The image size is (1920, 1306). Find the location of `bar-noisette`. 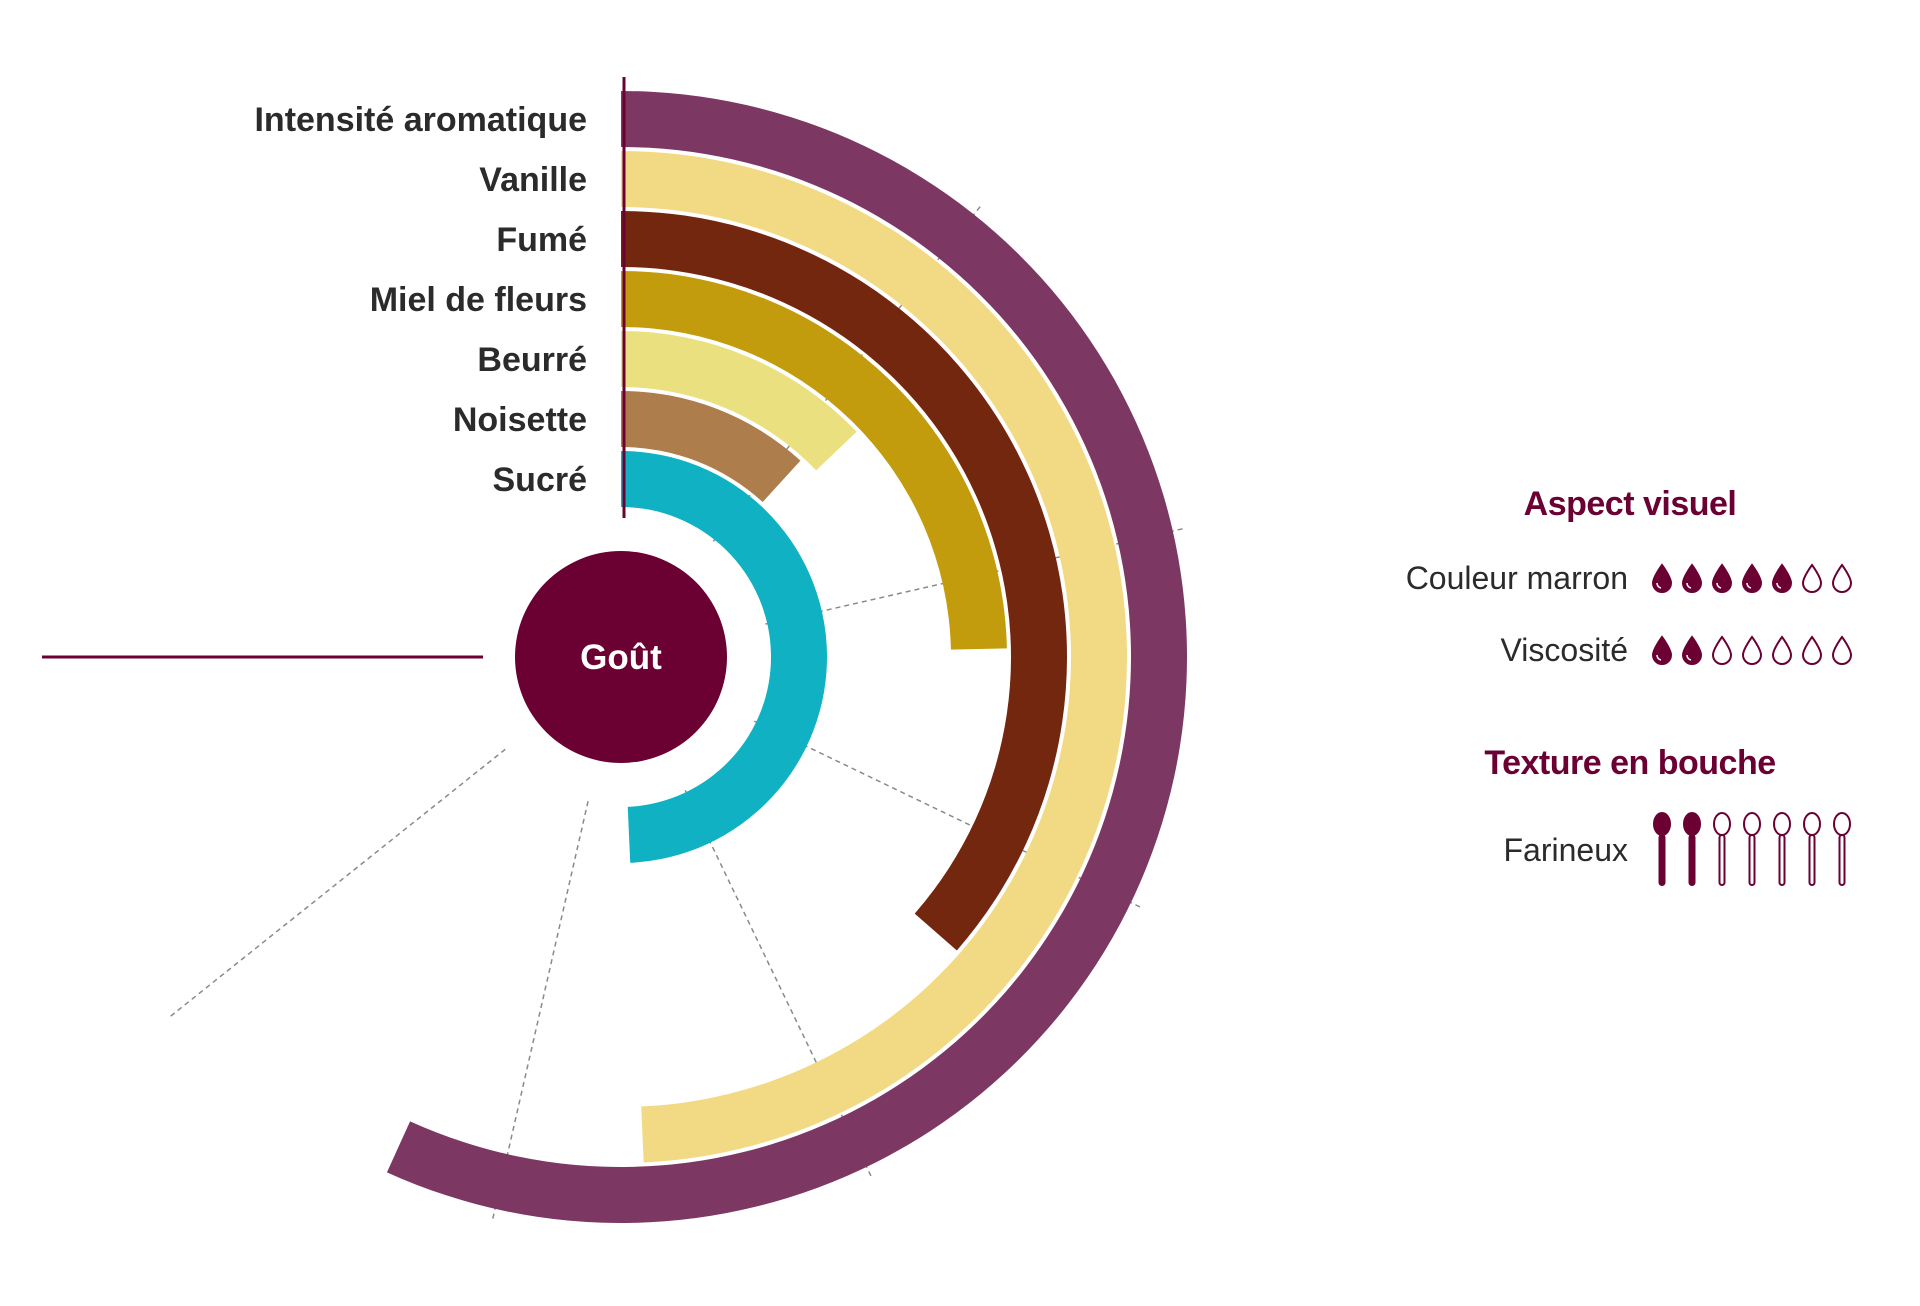

bar-noisette is located at coordinates (711, 446).